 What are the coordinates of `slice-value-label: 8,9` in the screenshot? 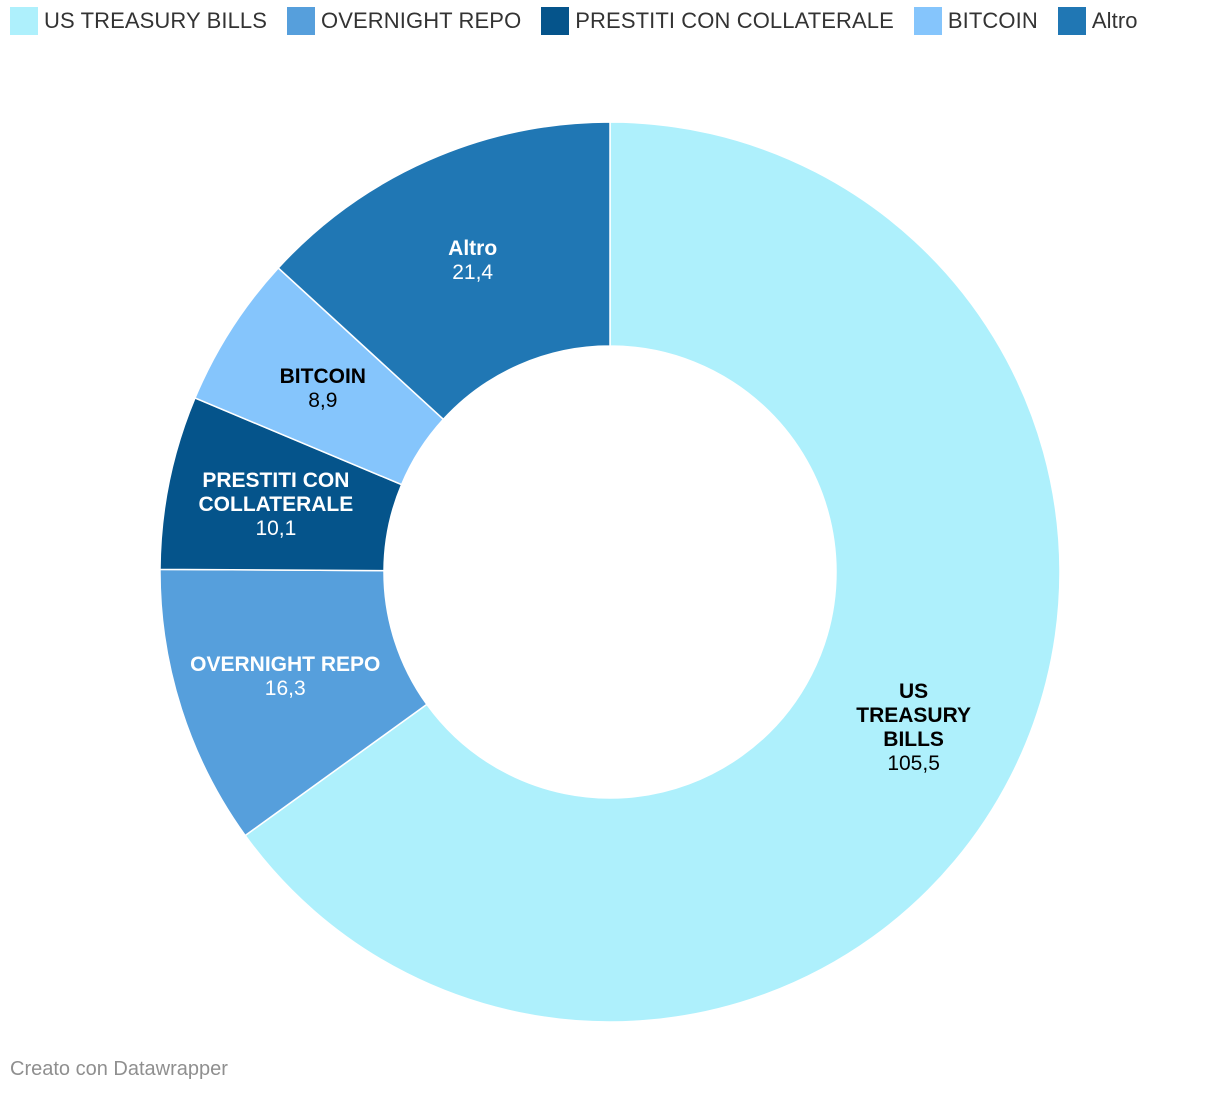 It's located at (322, 400).